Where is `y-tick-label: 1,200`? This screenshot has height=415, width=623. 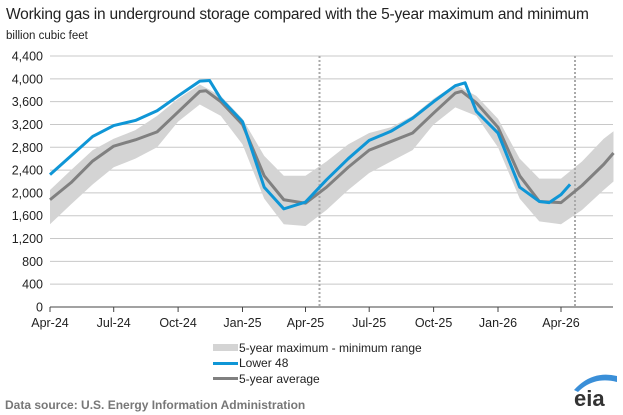
y-tick-label: 1,200 is located at coordinates (27, 239).